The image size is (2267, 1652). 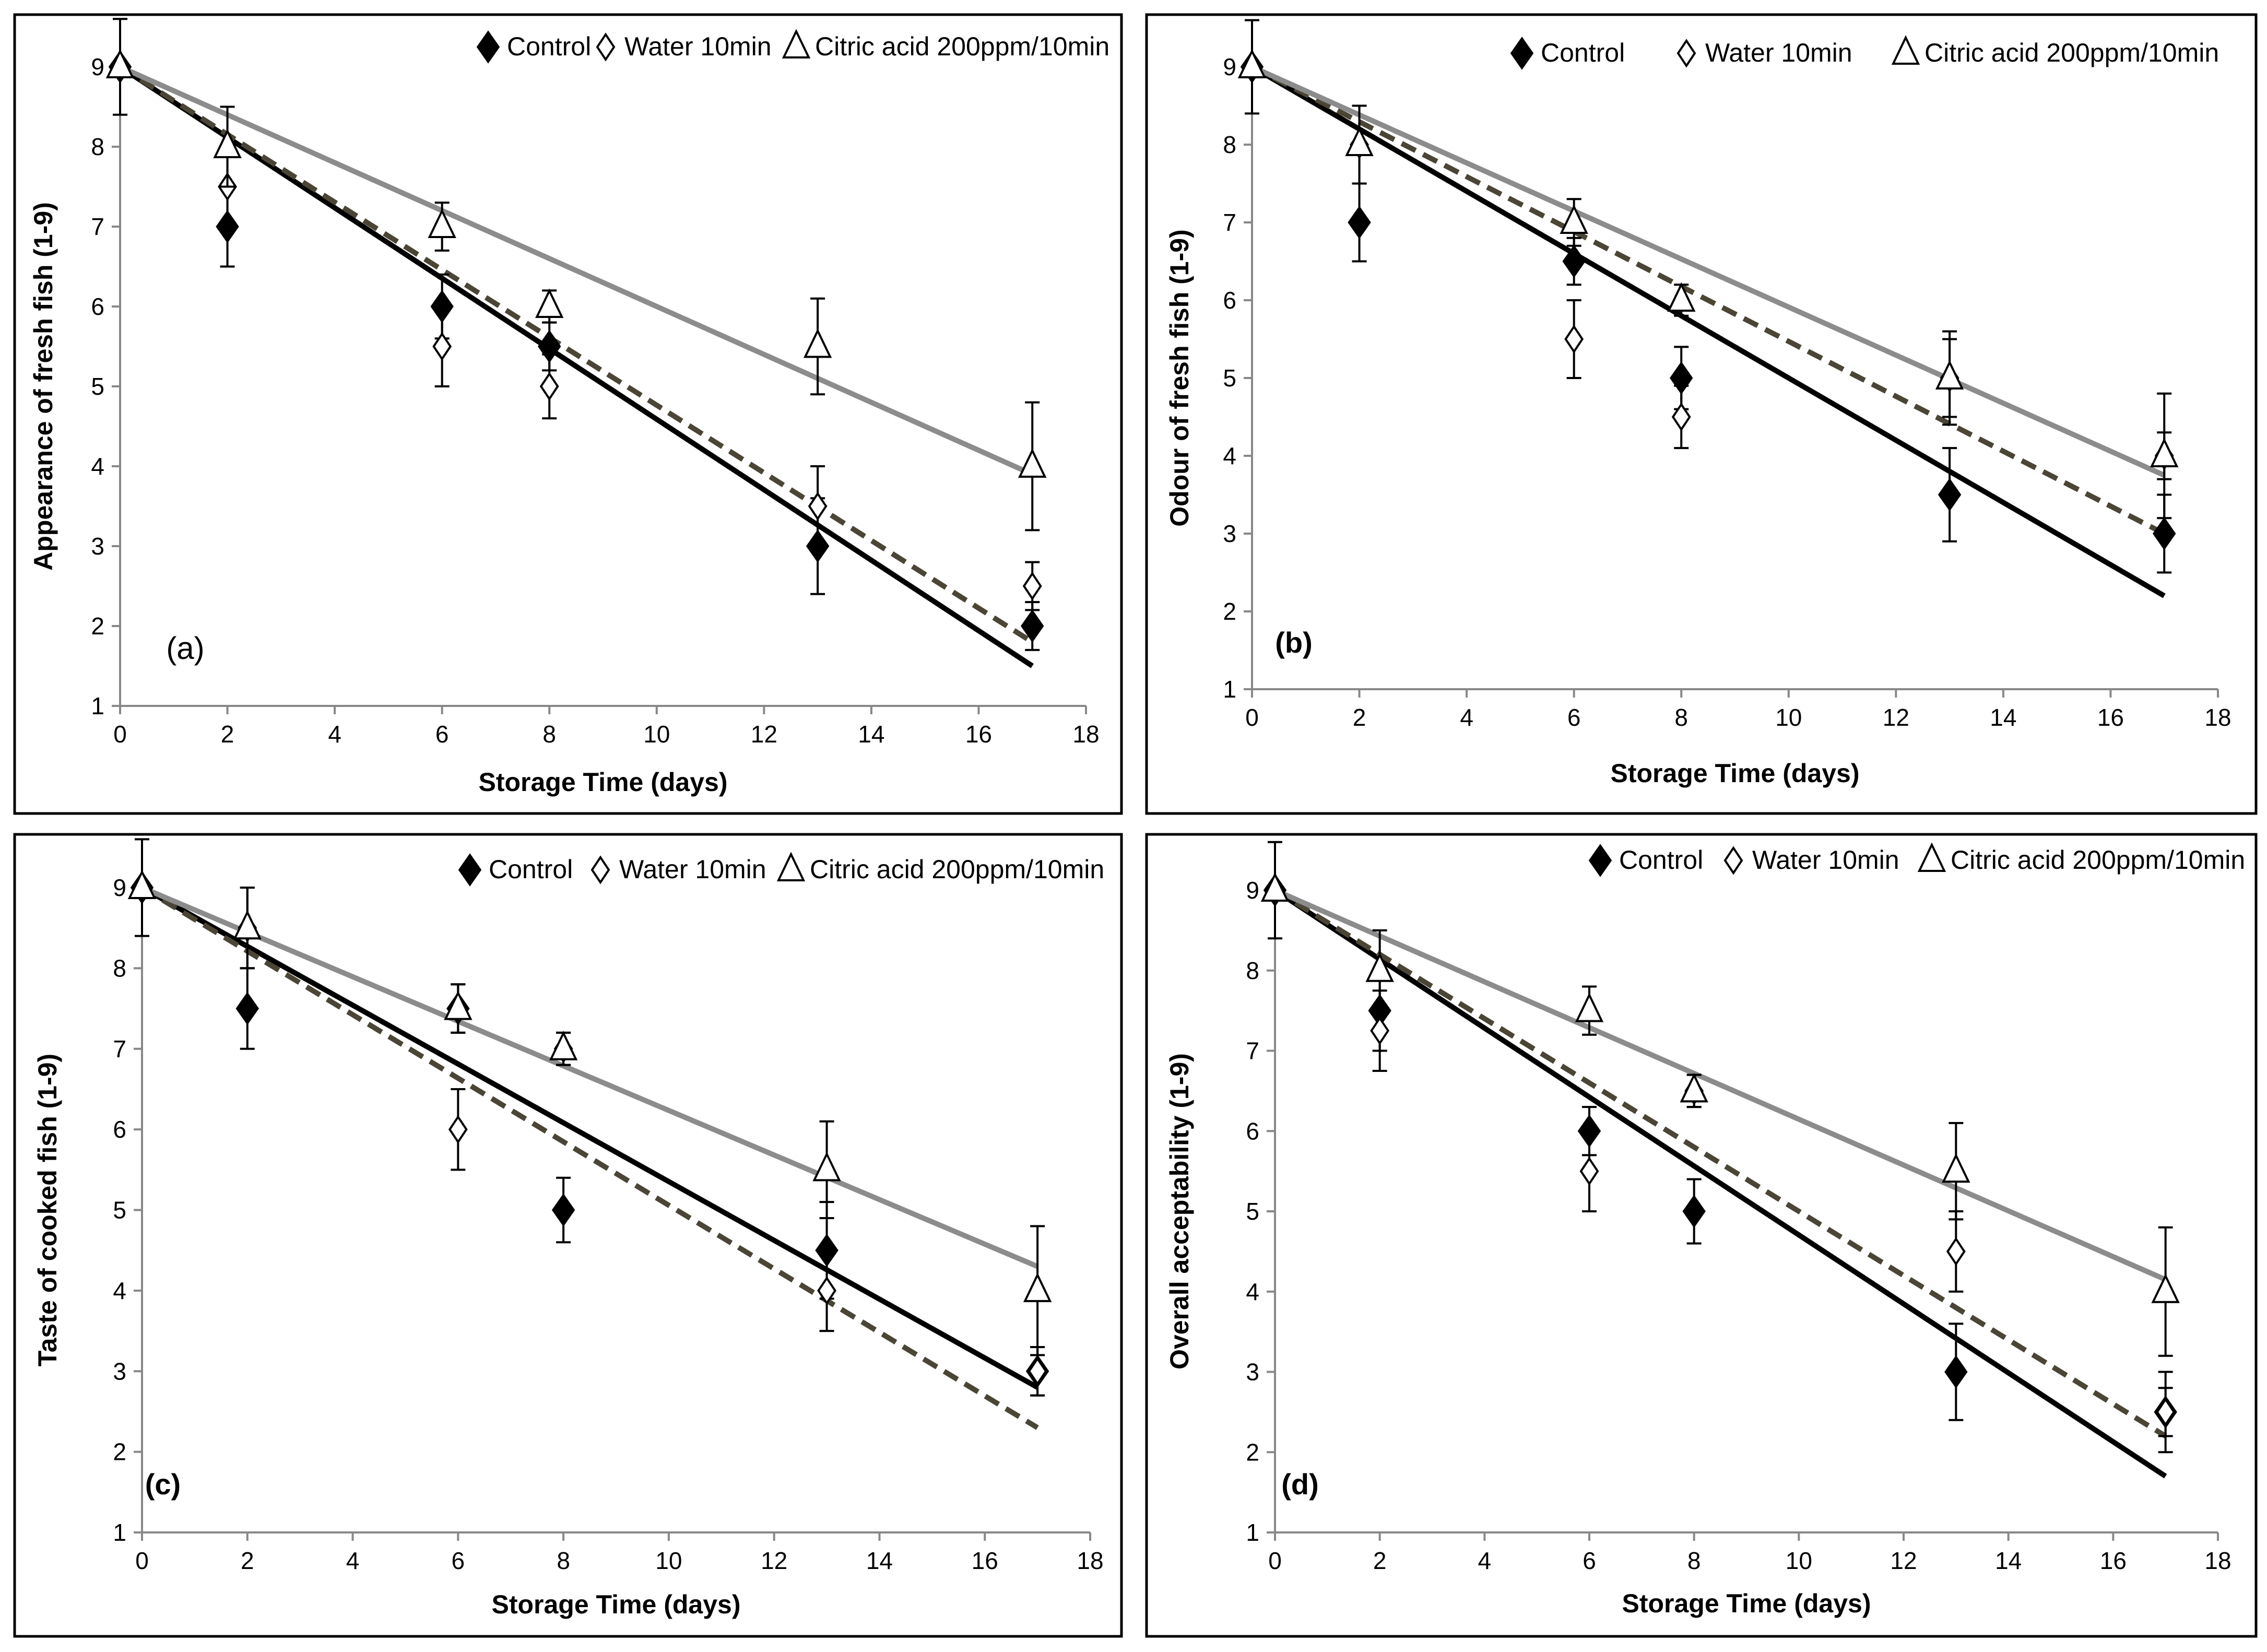 I want to click on panel-label: (a), so click(x=185, y=648).